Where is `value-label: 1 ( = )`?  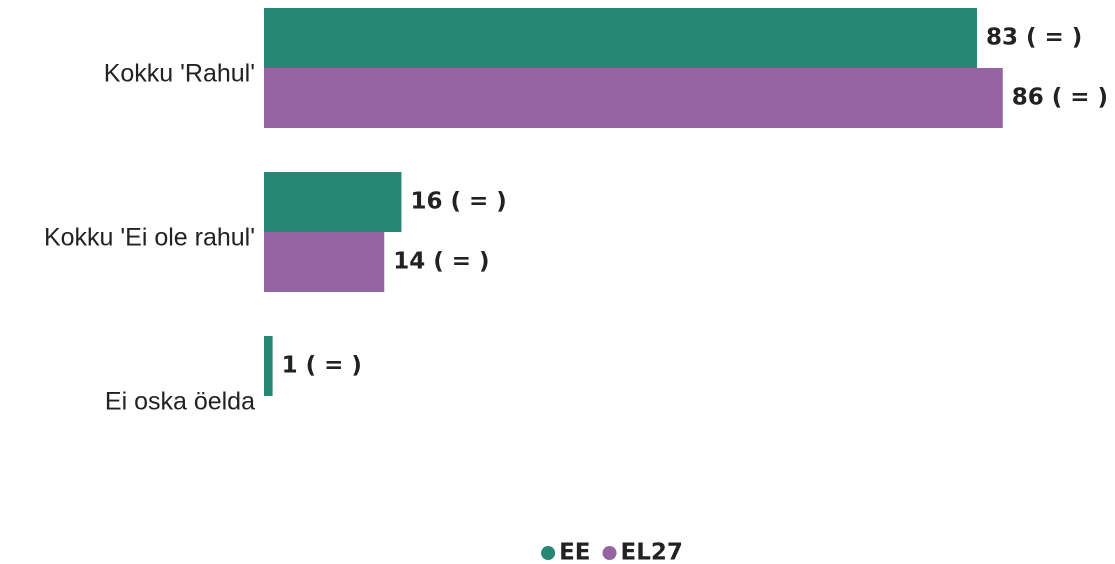 value-label: 1 ( = ) is located at coordinates (322, 366).